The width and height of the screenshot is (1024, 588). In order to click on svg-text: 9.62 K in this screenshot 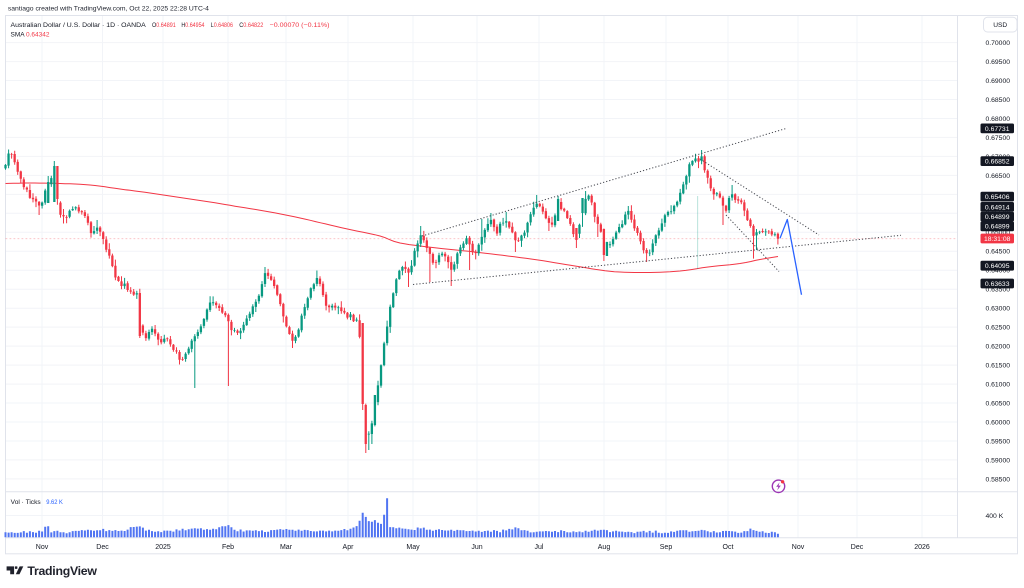, I will do `click(54, 502)`.